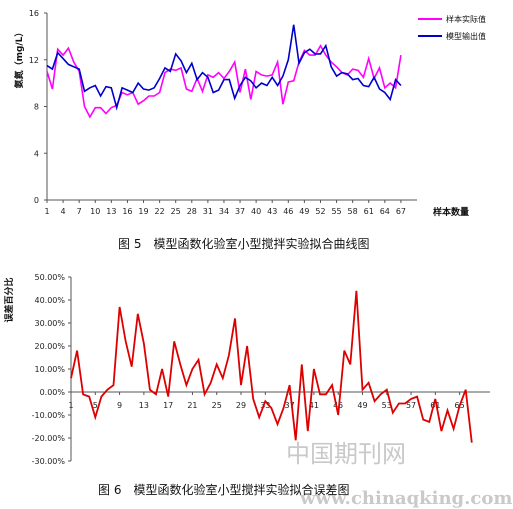 The width and height of the screenshot is (513, 509). Describe the element at coordinates (290, 405) in the screenshot. I see `chart2-x-tick-label: 37` at that location.